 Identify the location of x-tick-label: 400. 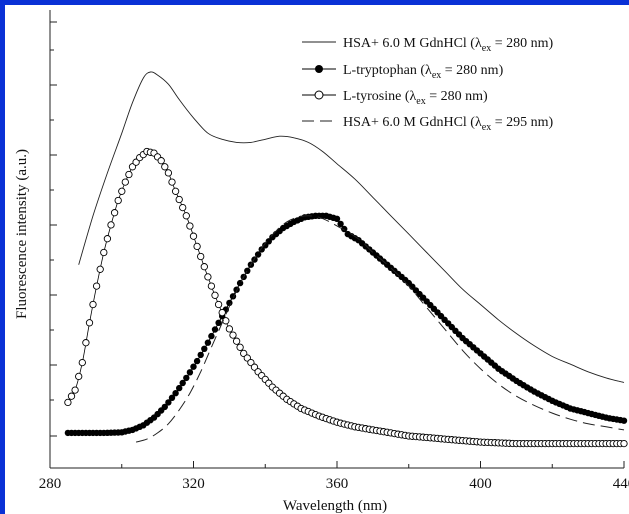
(480, 484).